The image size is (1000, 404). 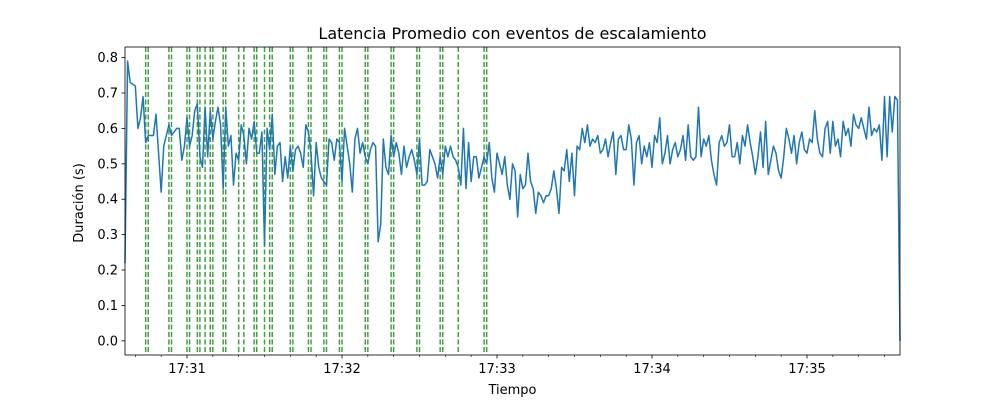 What do you see at coordinates (107, 129) in the screenshot?
I see `y-tick-label: 0.6` at bounding box center [107, 129].